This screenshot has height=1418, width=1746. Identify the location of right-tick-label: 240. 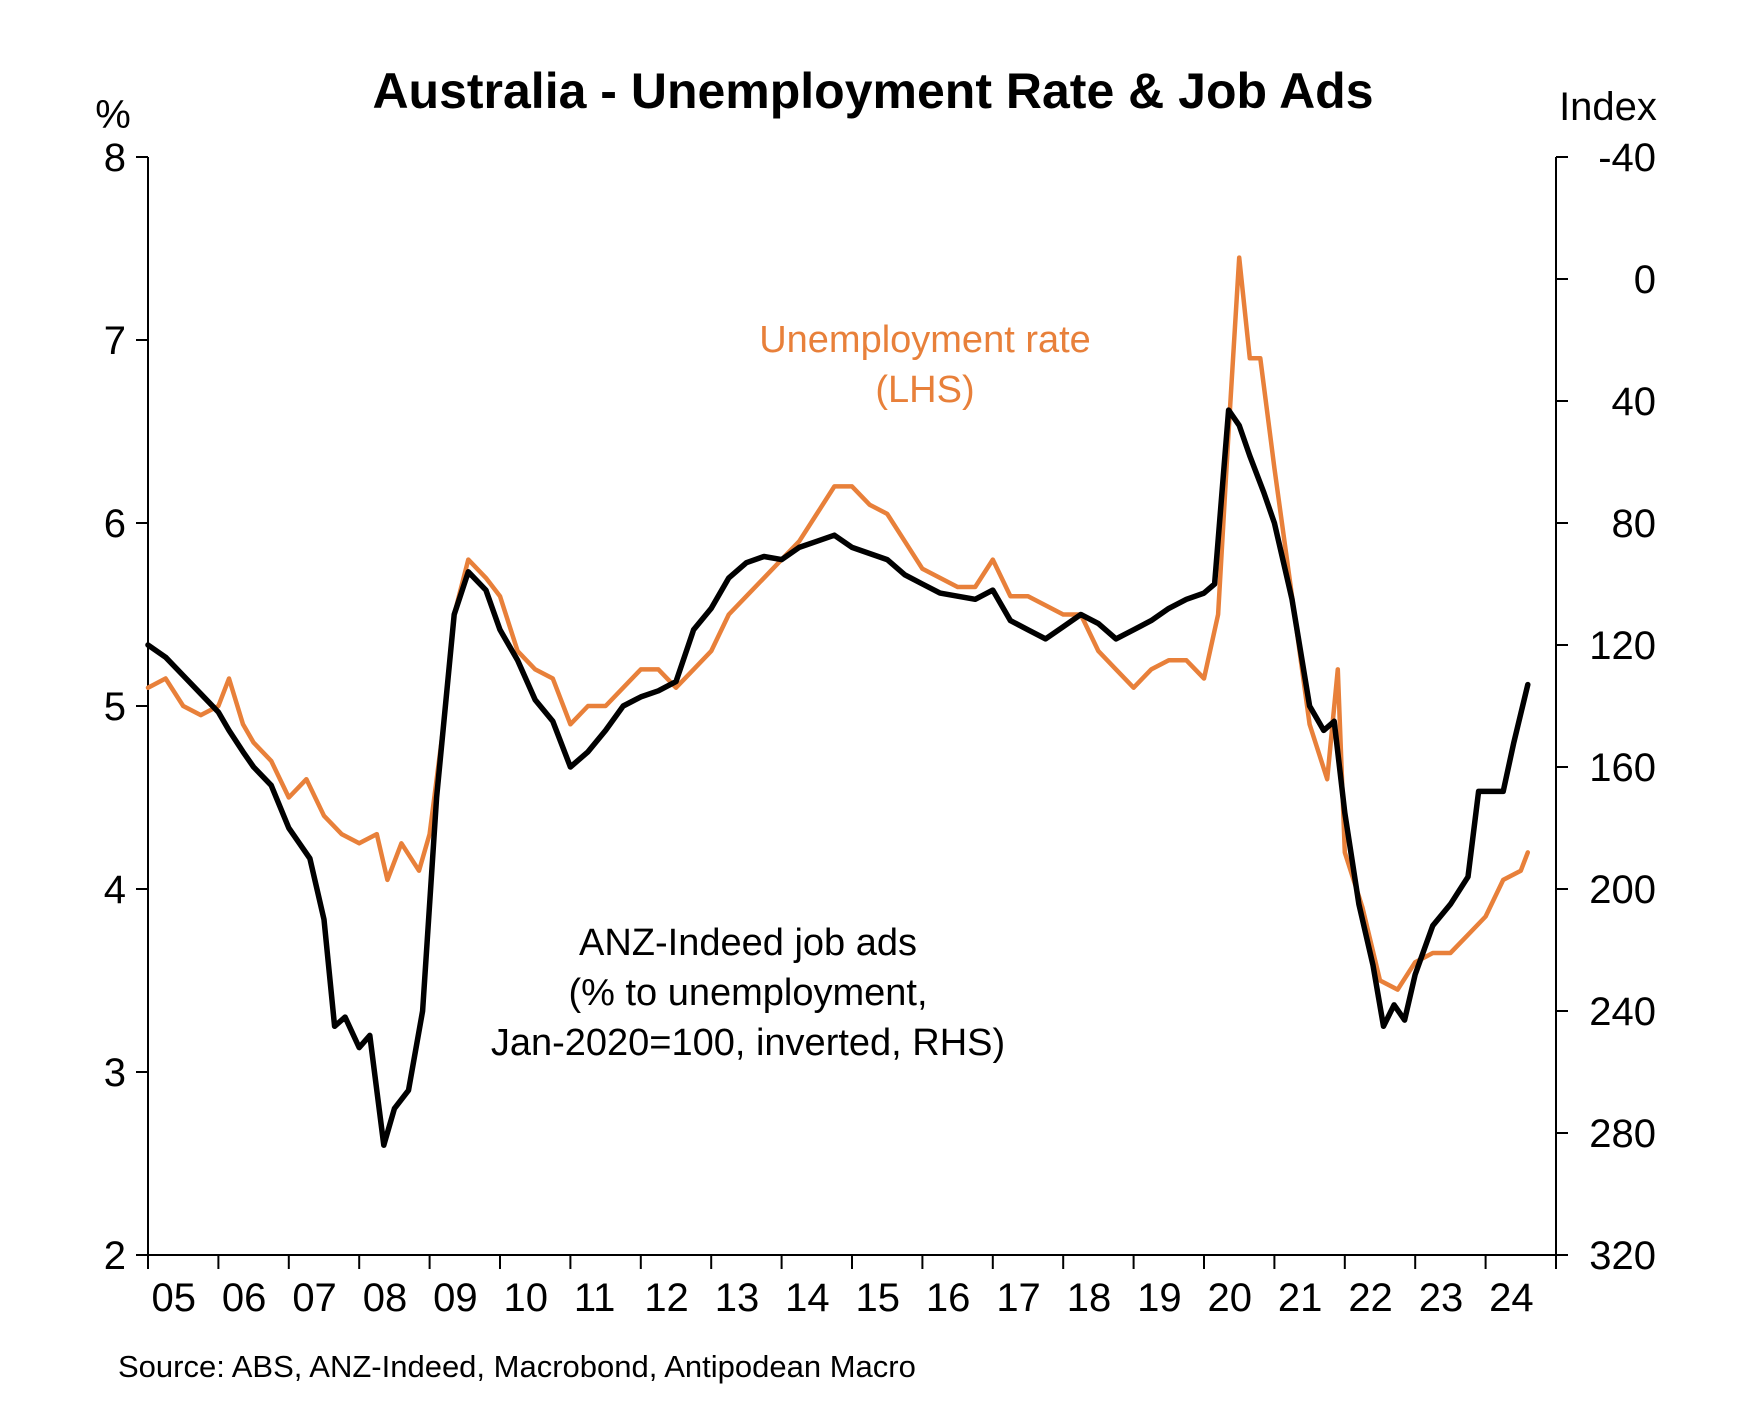
(1622, 1012).